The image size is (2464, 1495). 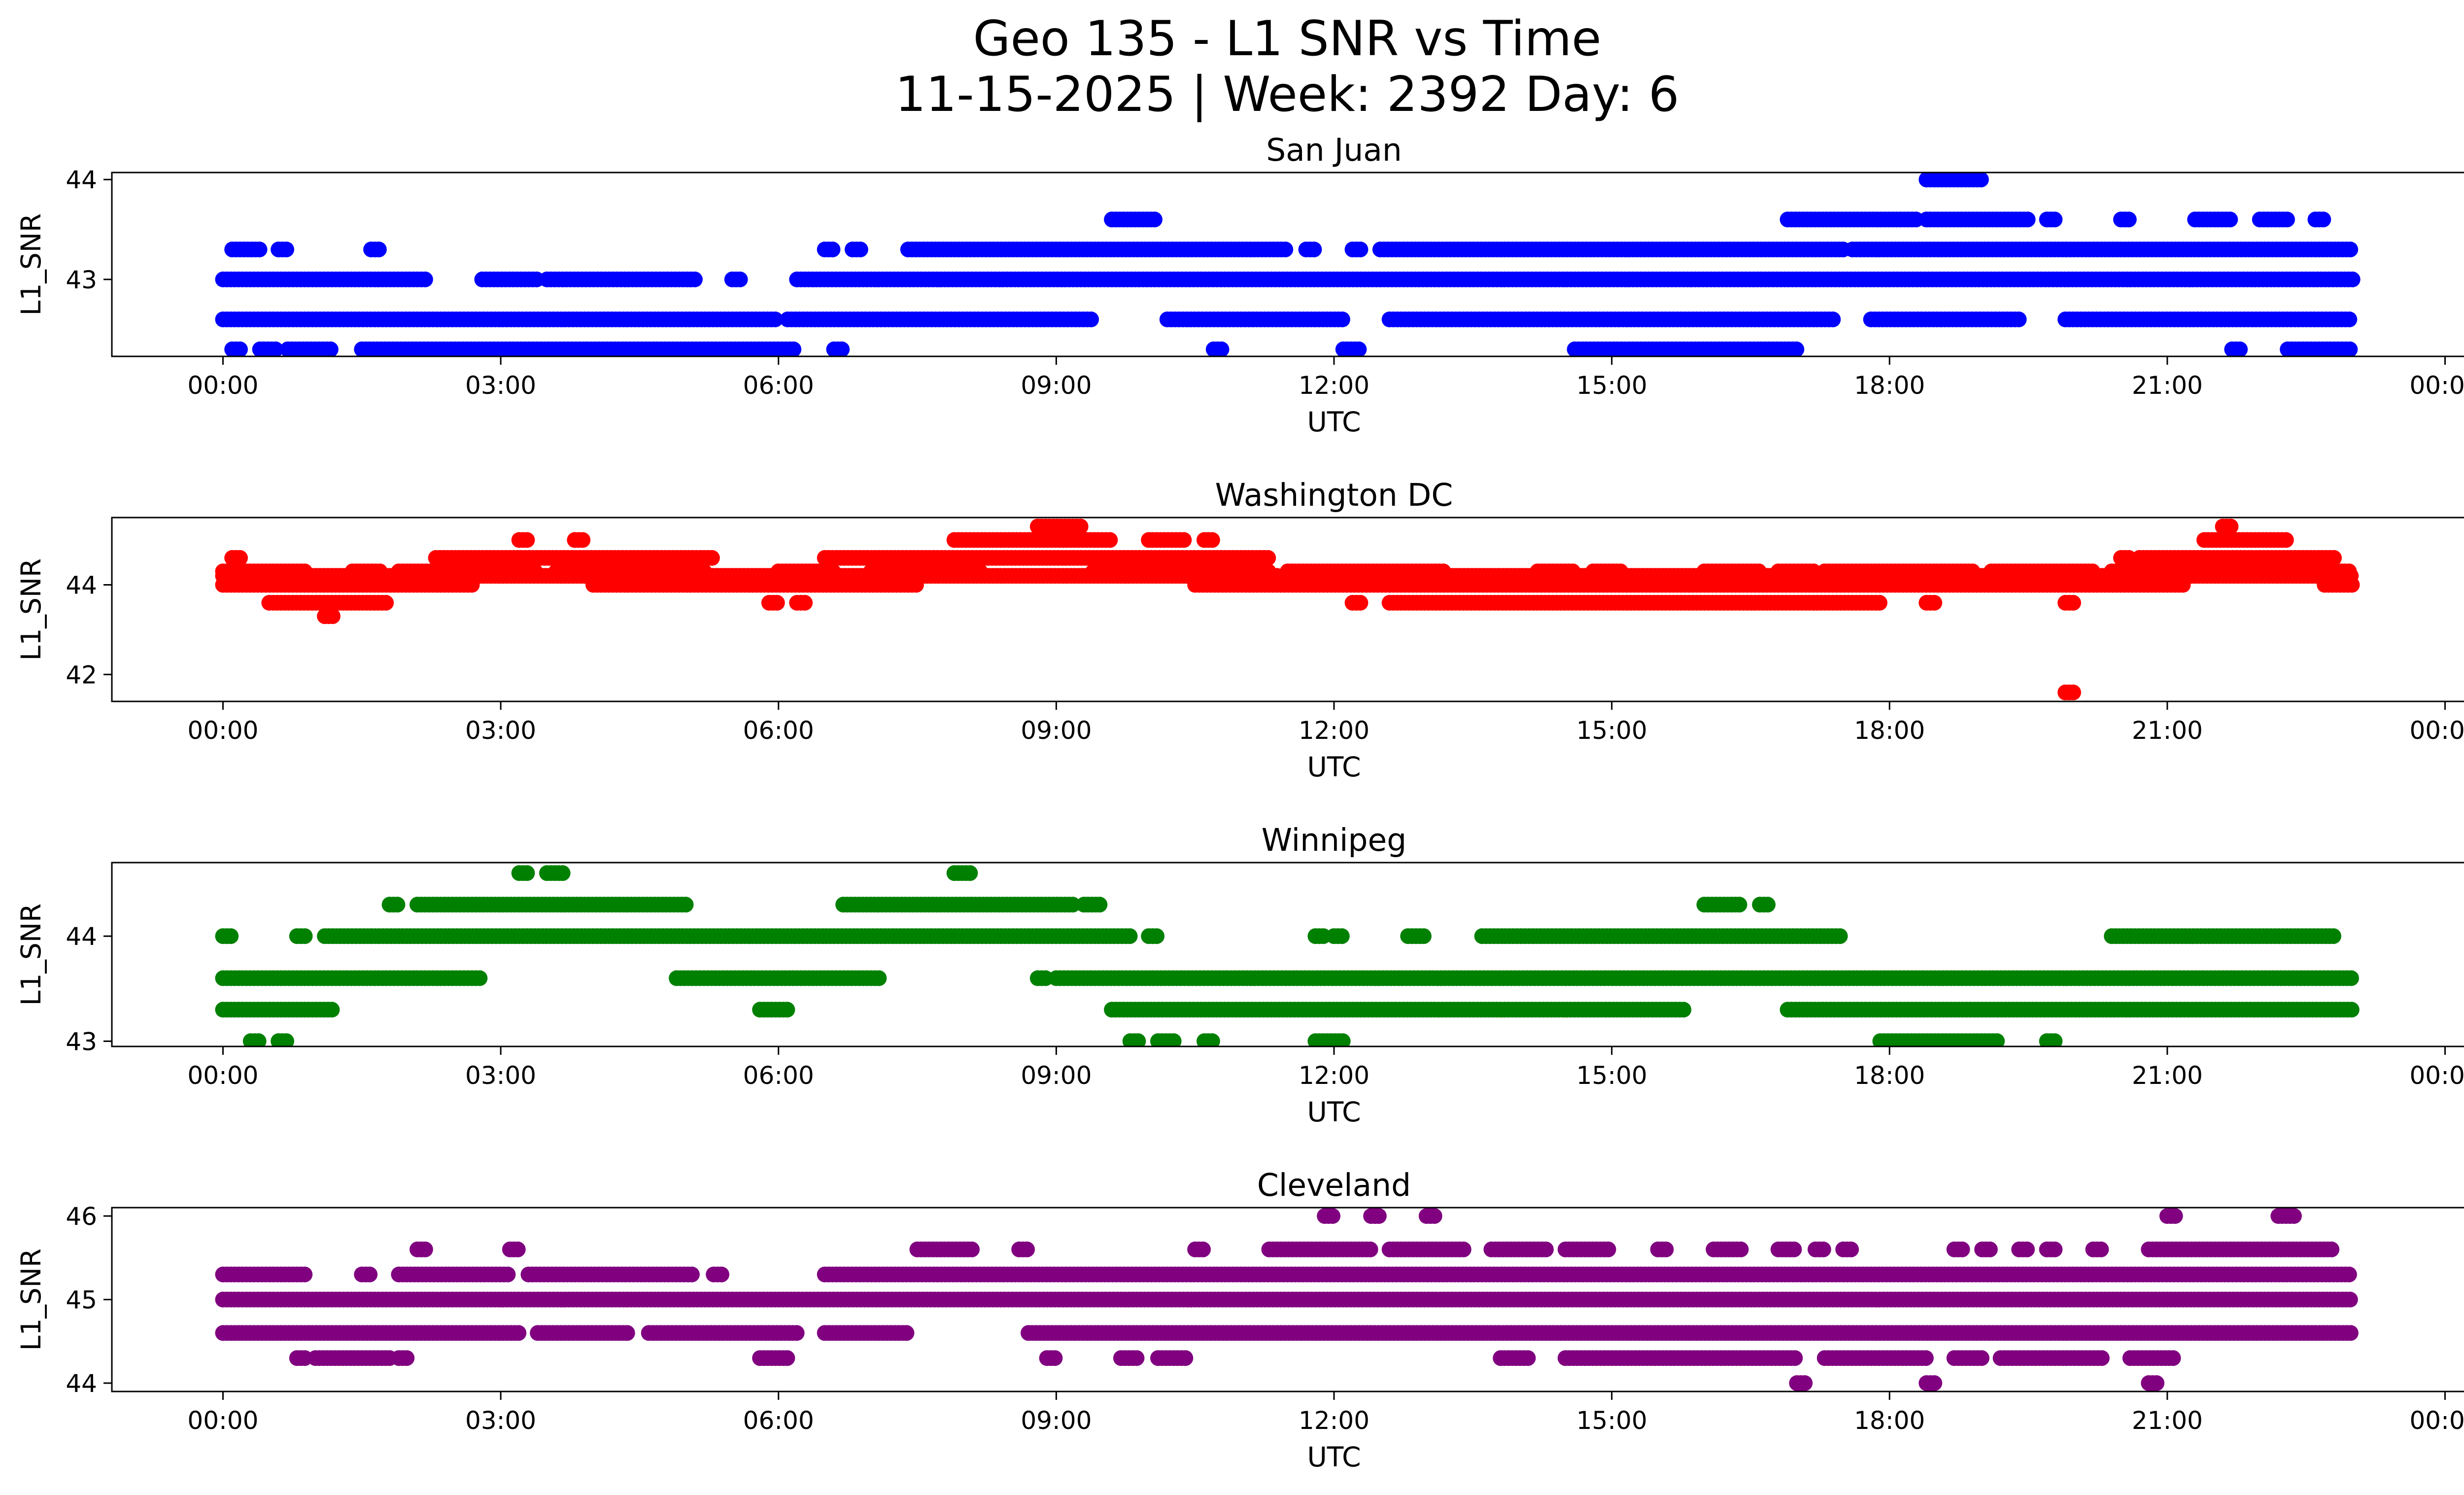 What do you see at coordinates (1334, 495) in the screenshot?
I see `subplot-title-washington-dc: Washington DC` at bounding box center [1334, 495].